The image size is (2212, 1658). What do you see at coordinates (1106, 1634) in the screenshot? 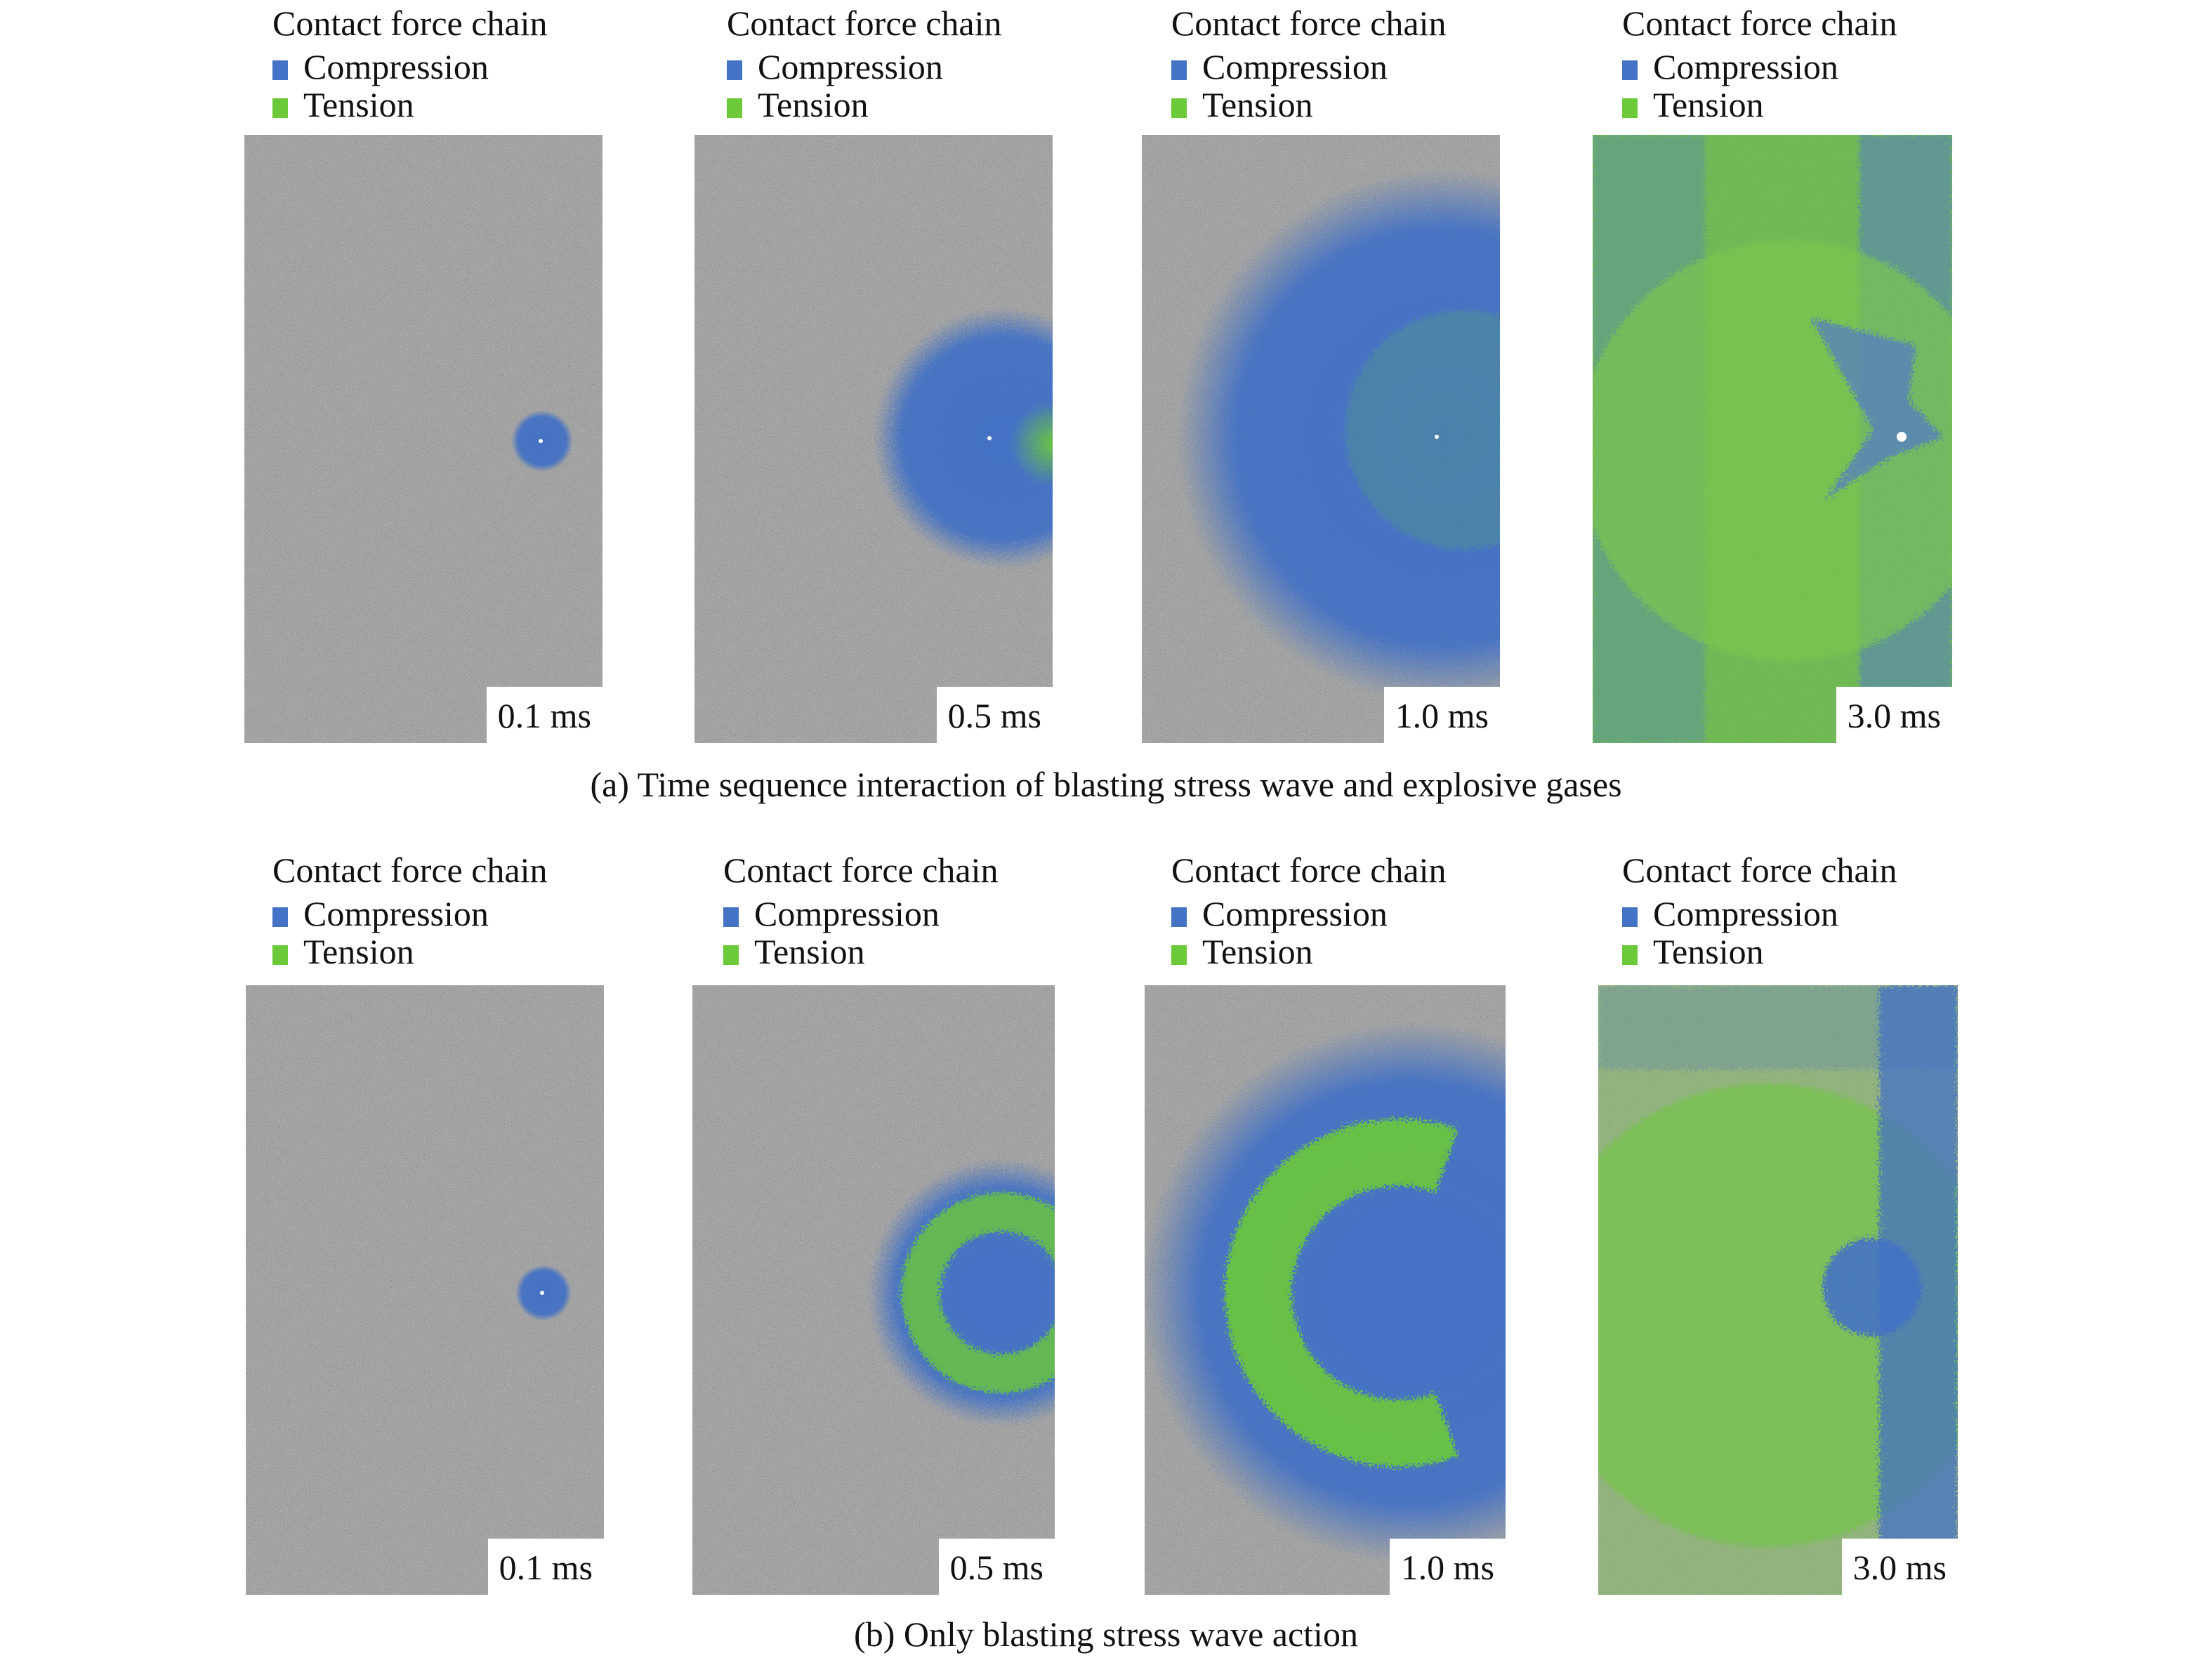
I see `caption-b: (b) Only blasting stress wave action` at bounding box center [1106, 1634].